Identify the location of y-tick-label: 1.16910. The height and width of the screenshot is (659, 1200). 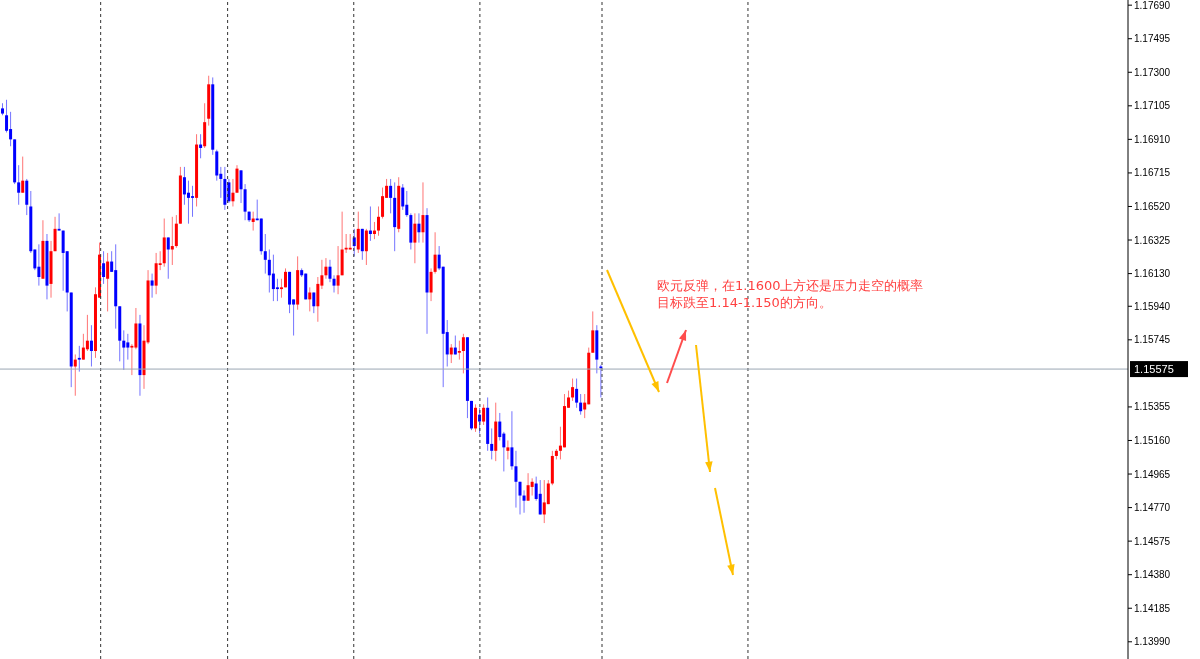
(1152, 139).